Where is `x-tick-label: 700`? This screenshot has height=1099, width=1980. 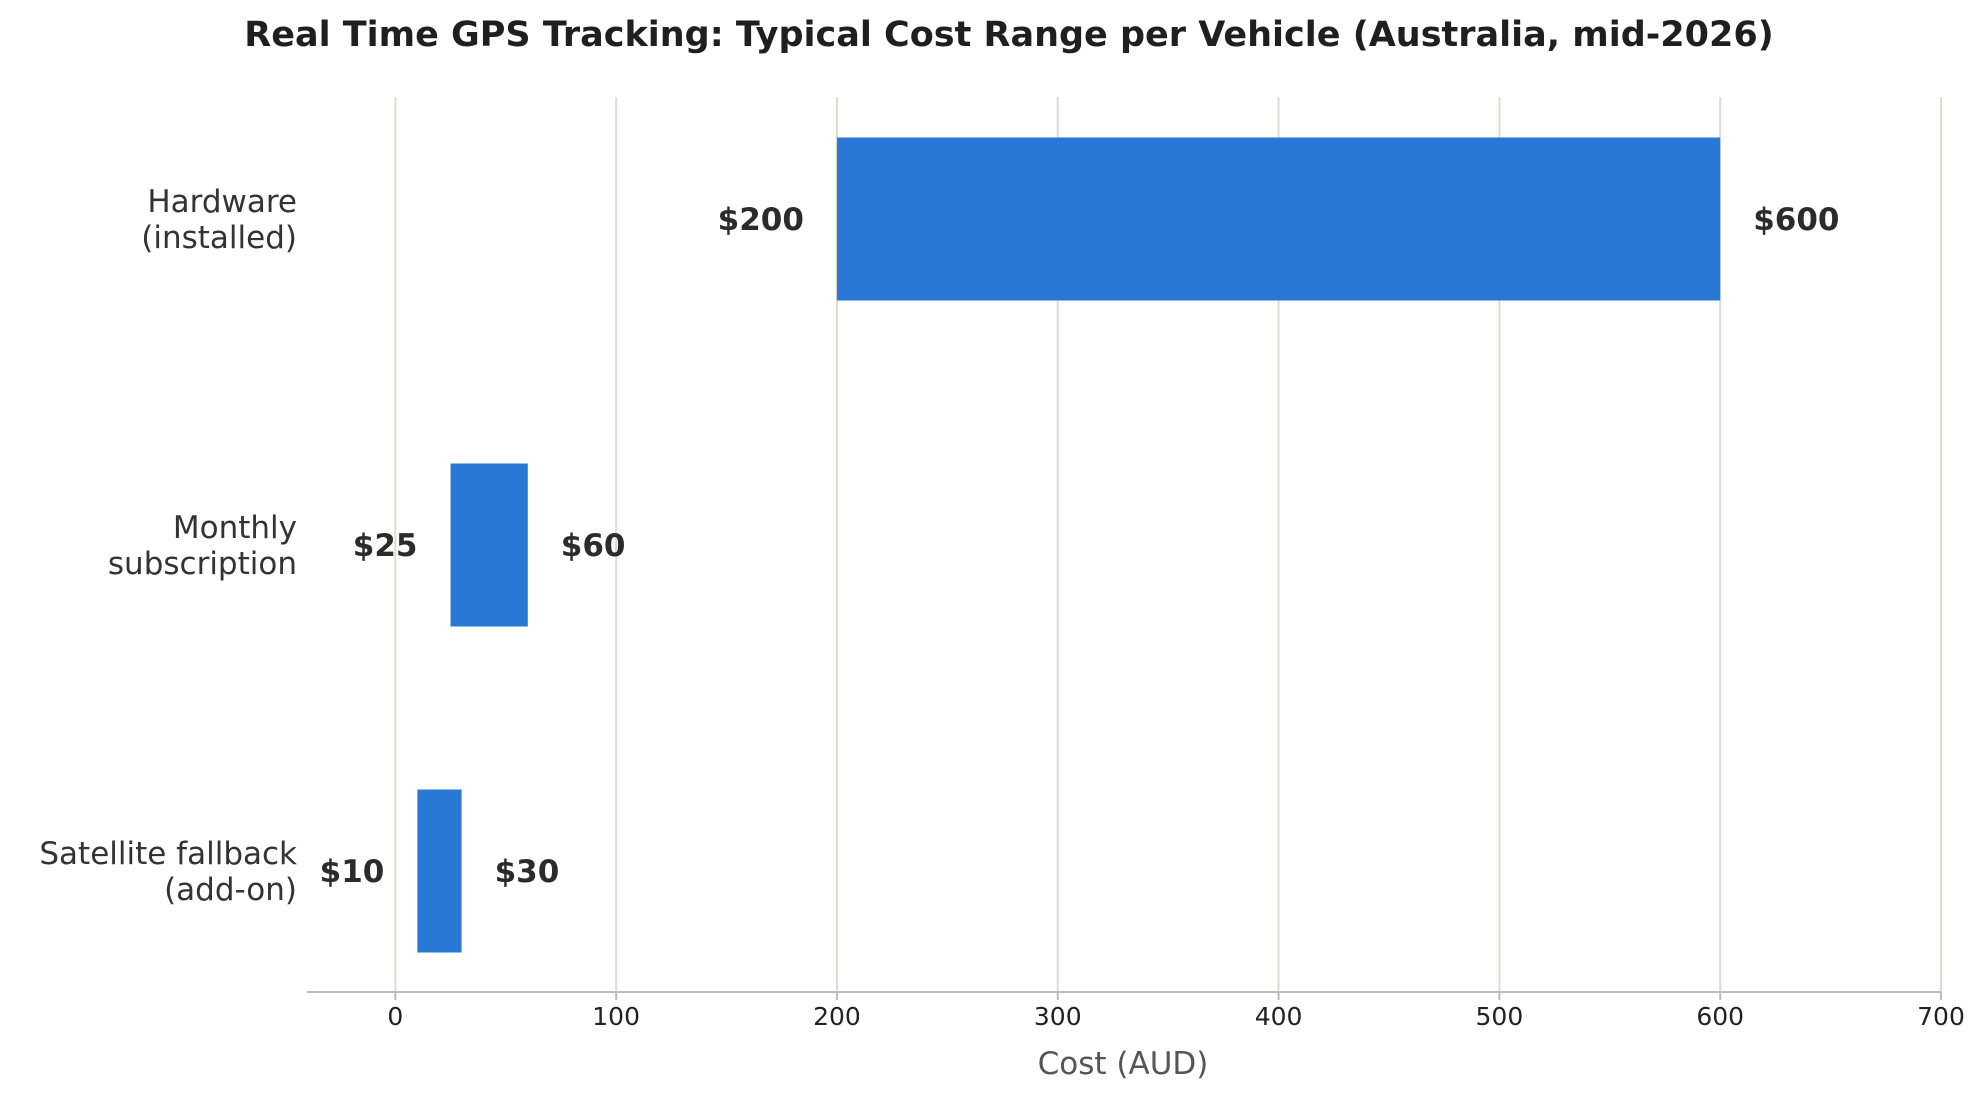
x-tick-label: 700 is located at coordinates (1941, 1016).